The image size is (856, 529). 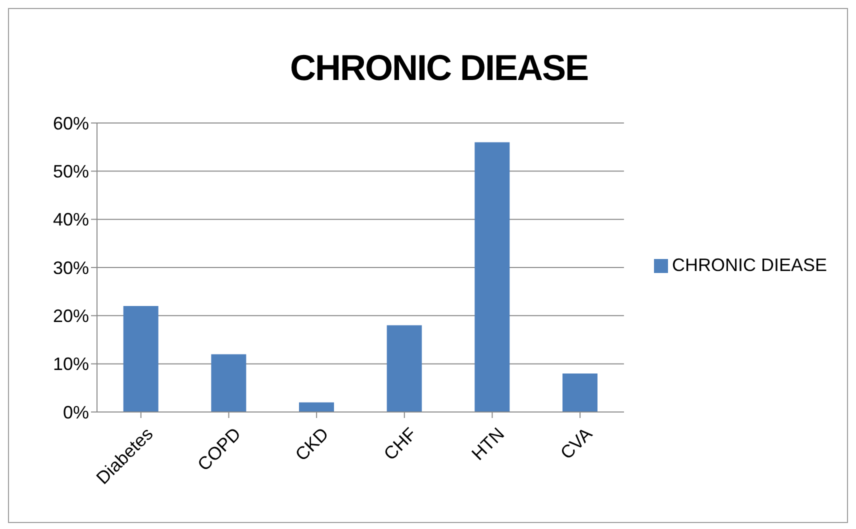 What do you see at coordinates (70, 220) in the screenshot?
I see `y-tick-label: 40%` at bounding box center [70, 220].